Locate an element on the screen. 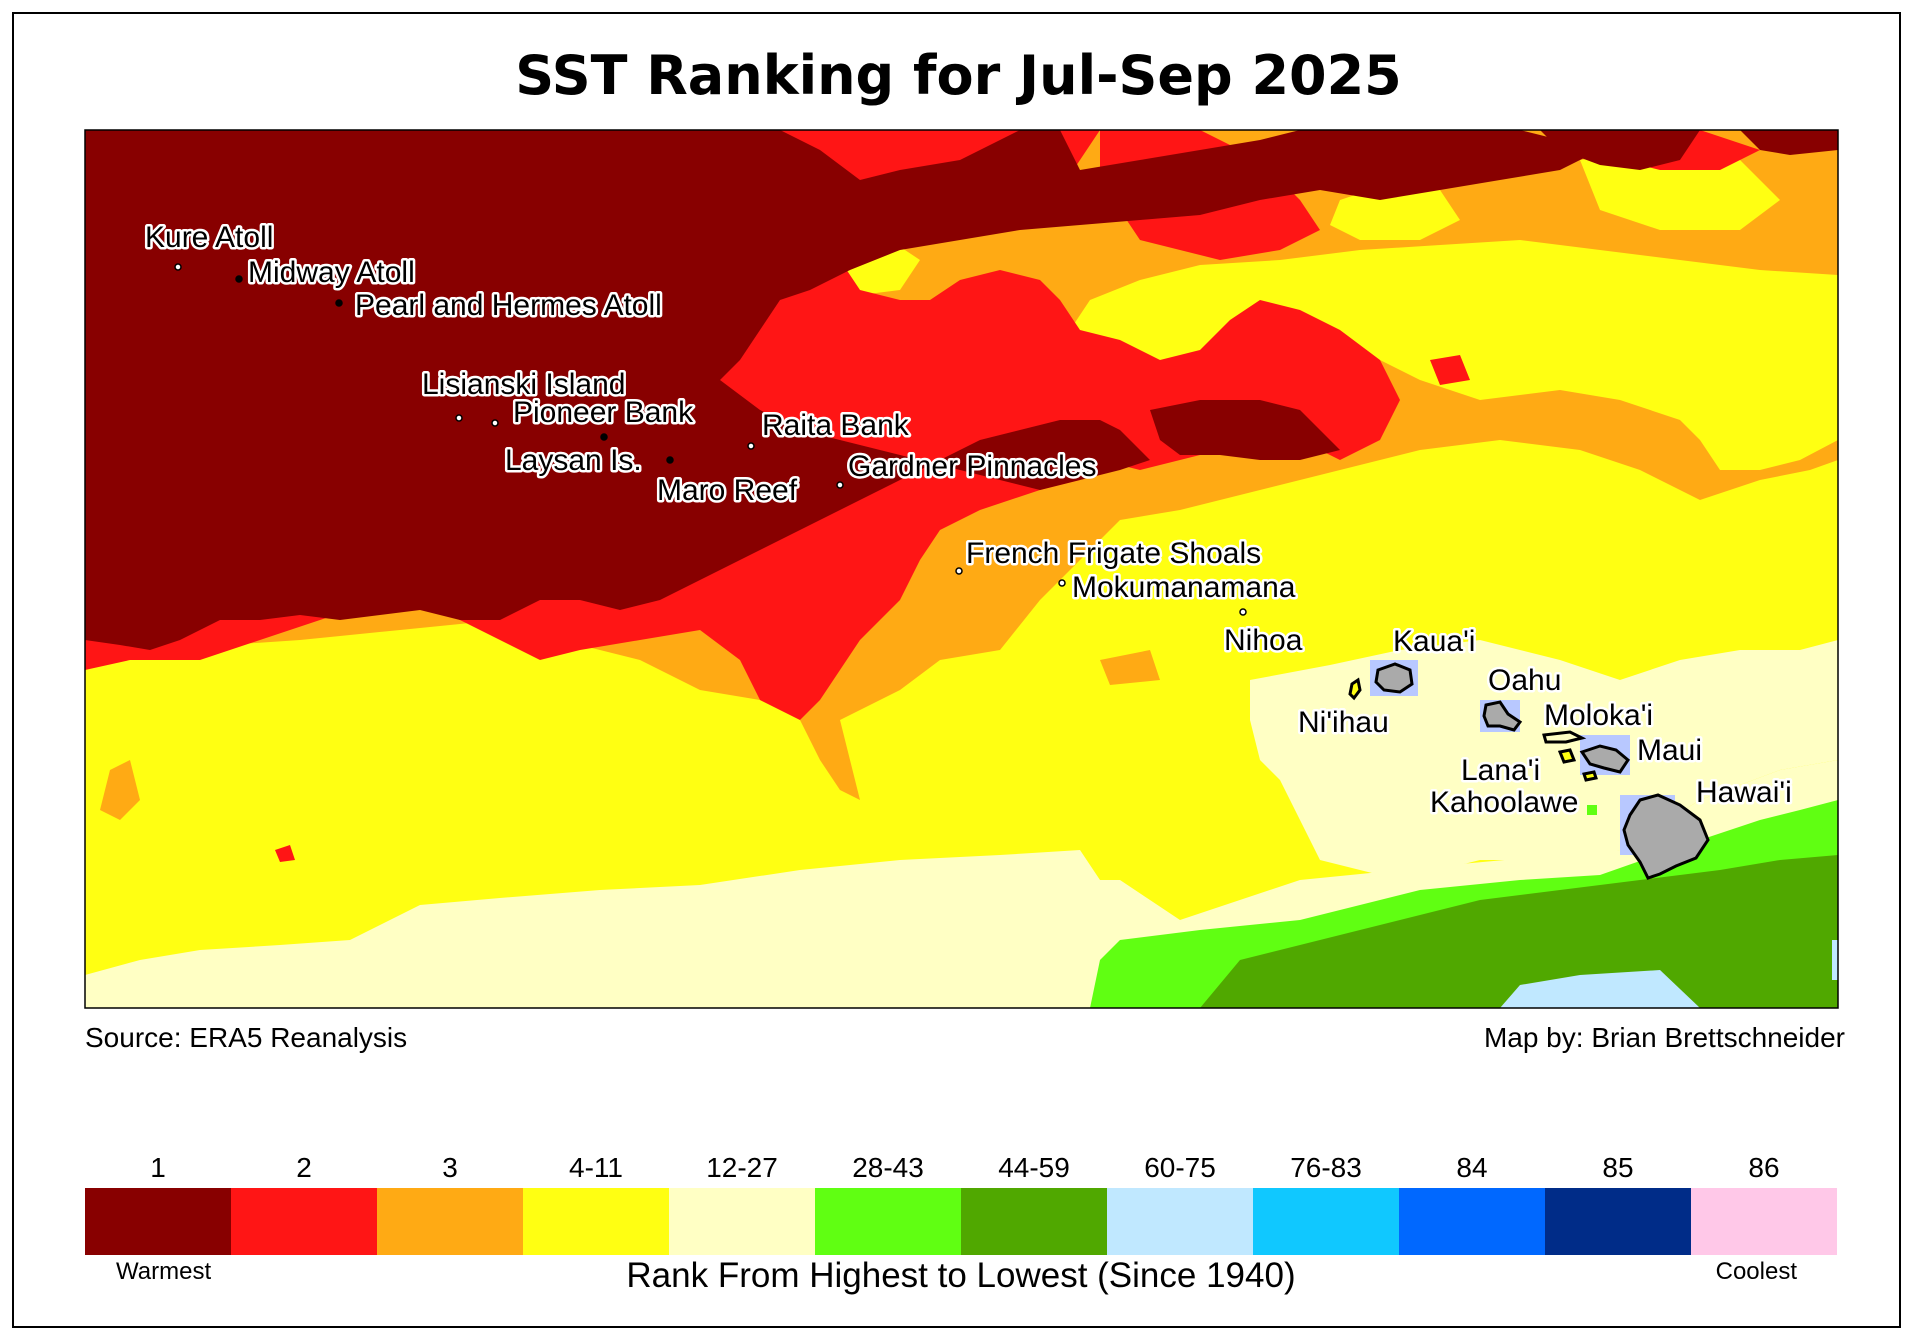  lanai-island is located at coordinates (1567, 756).